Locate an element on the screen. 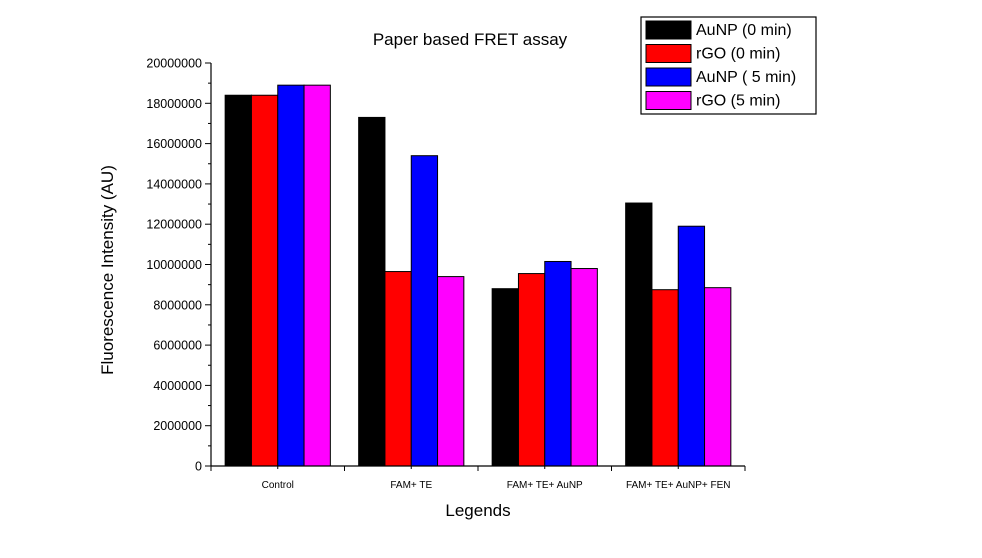 This screenshot has width=982, height=558. y-tick-label: 16000000 is located at coordinates (174, 144).